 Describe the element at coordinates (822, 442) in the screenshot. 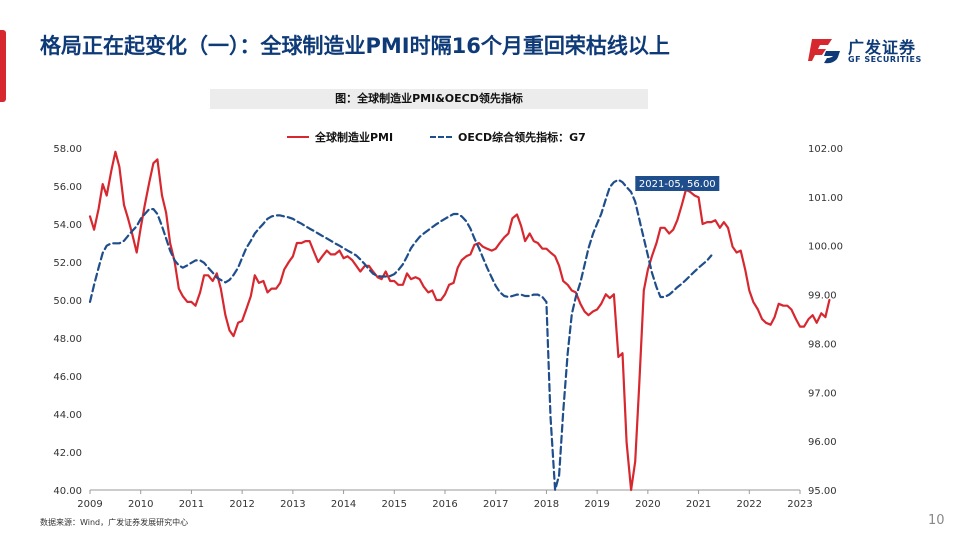

I see `y-right-tick-label: 96.00` at that location.